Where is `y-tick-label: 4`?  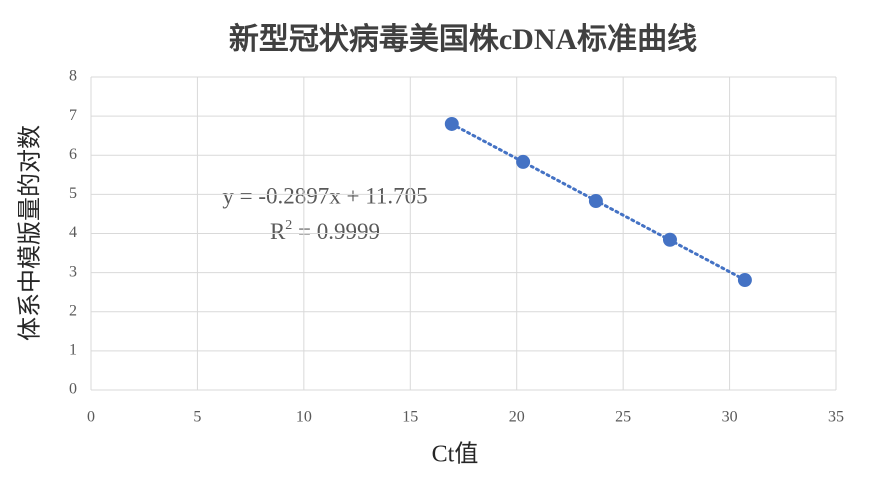
y-tick-label: 4 is located at coordinates (73, 232).